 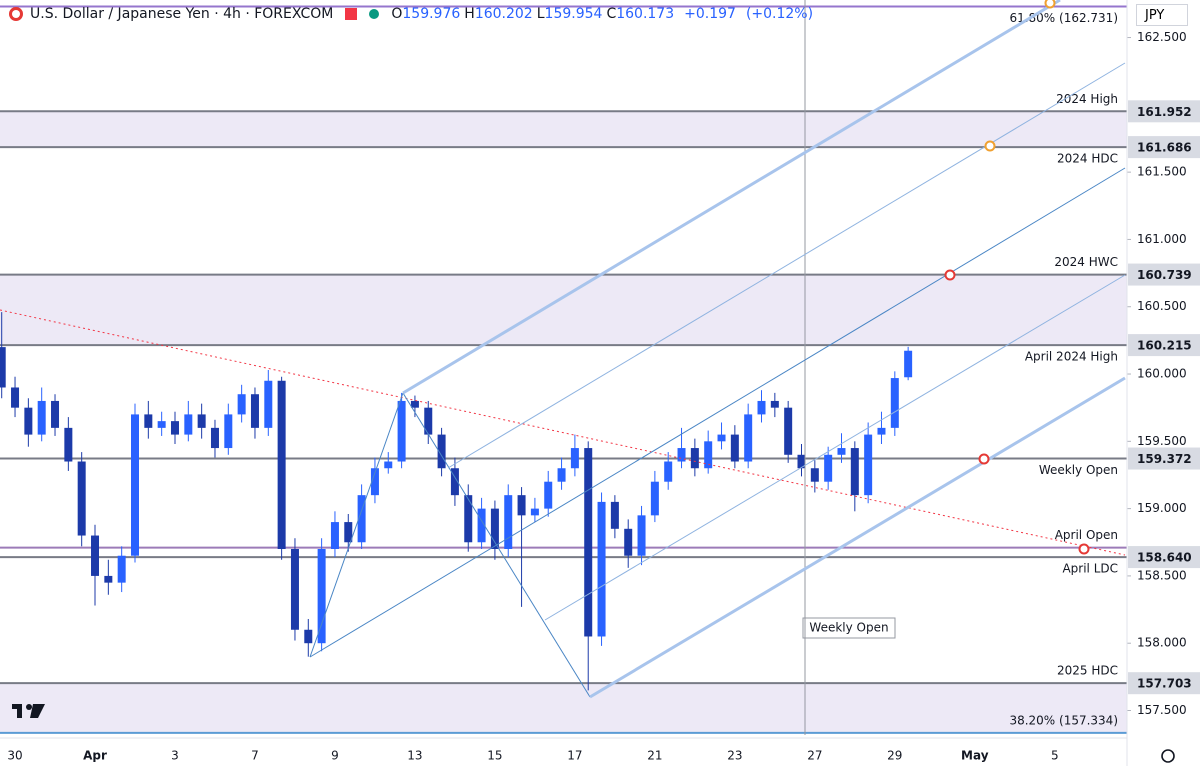 What do you see at coordinates (779, 14) in the screenshot?
I see `change-pct: (+0.12%)` at bounding box center [779, 14].